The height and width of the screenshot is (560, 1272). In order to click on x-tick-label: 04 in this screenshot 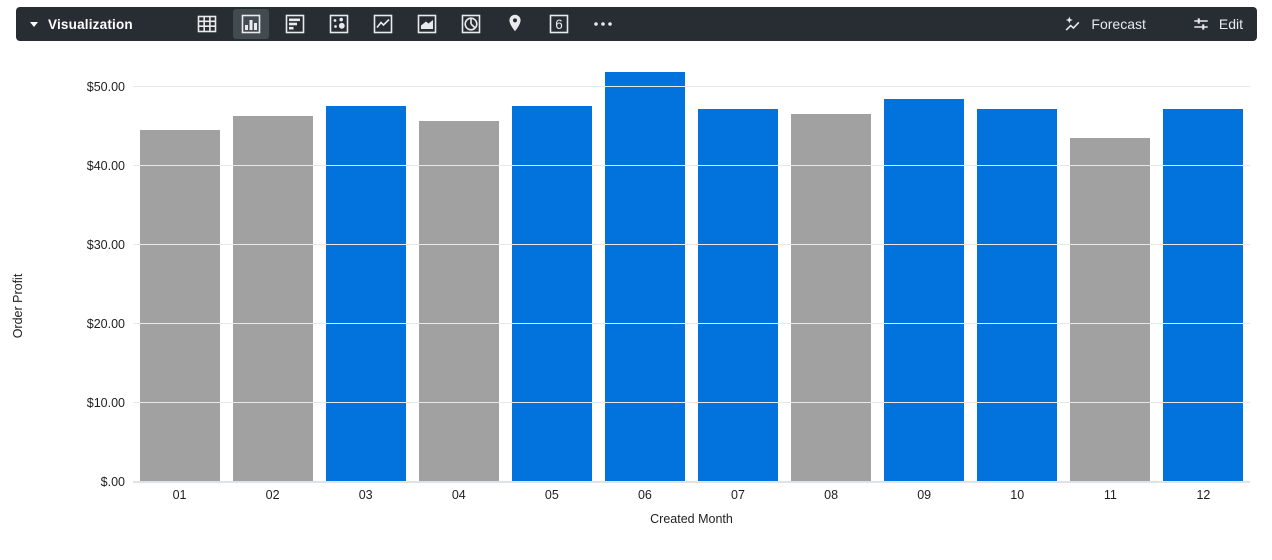, I will do `click(458, 495)`.